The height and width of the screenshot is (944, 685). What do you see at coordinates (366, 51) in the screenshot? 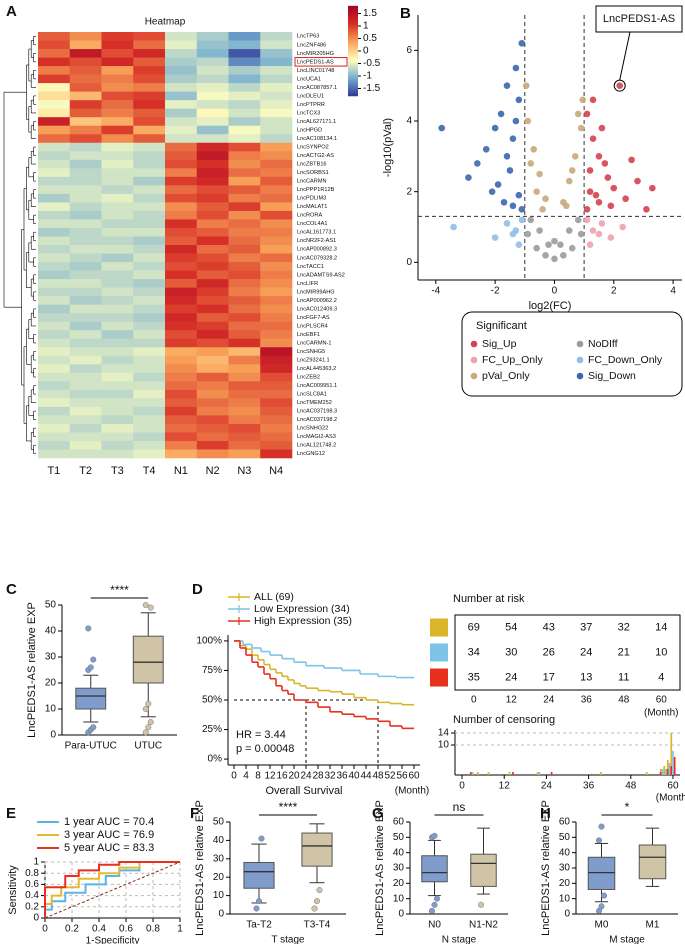
I see `colorbar-label: 0` at bounding box center [366, 51].